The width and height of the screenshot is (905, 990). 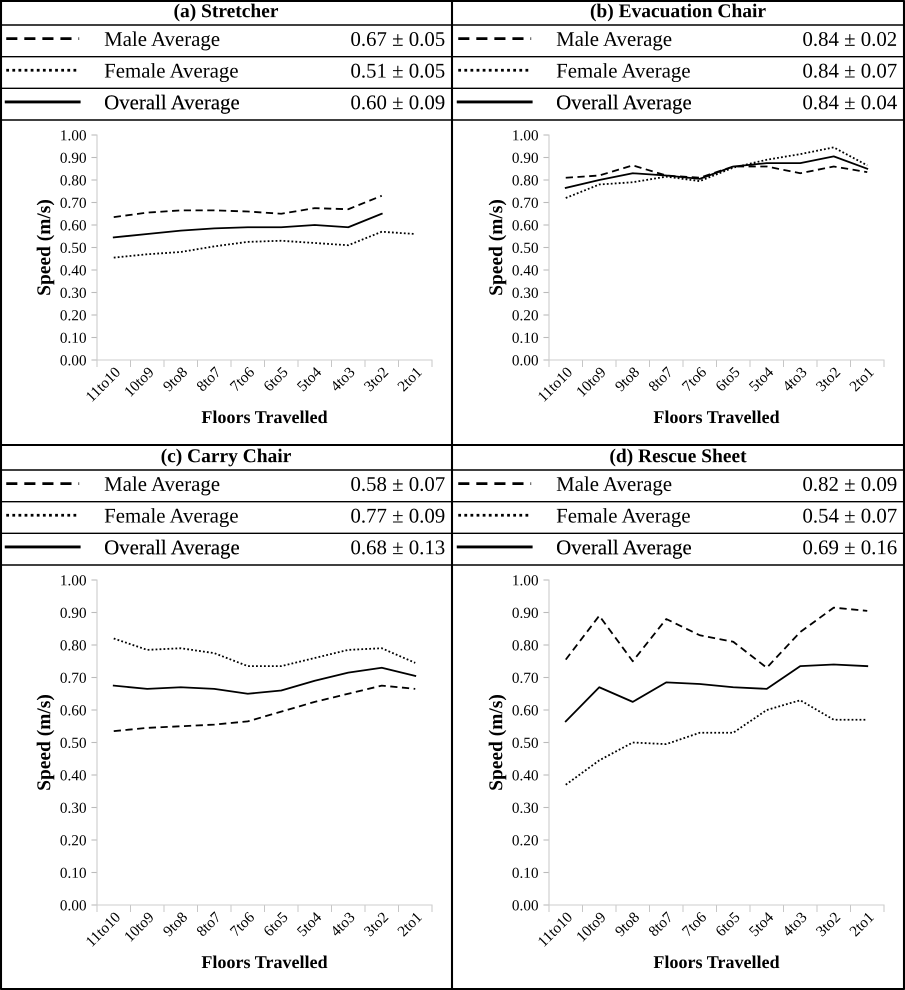 I want to click on text: 0.60 ± 0.09, so click(x=397, y=102).